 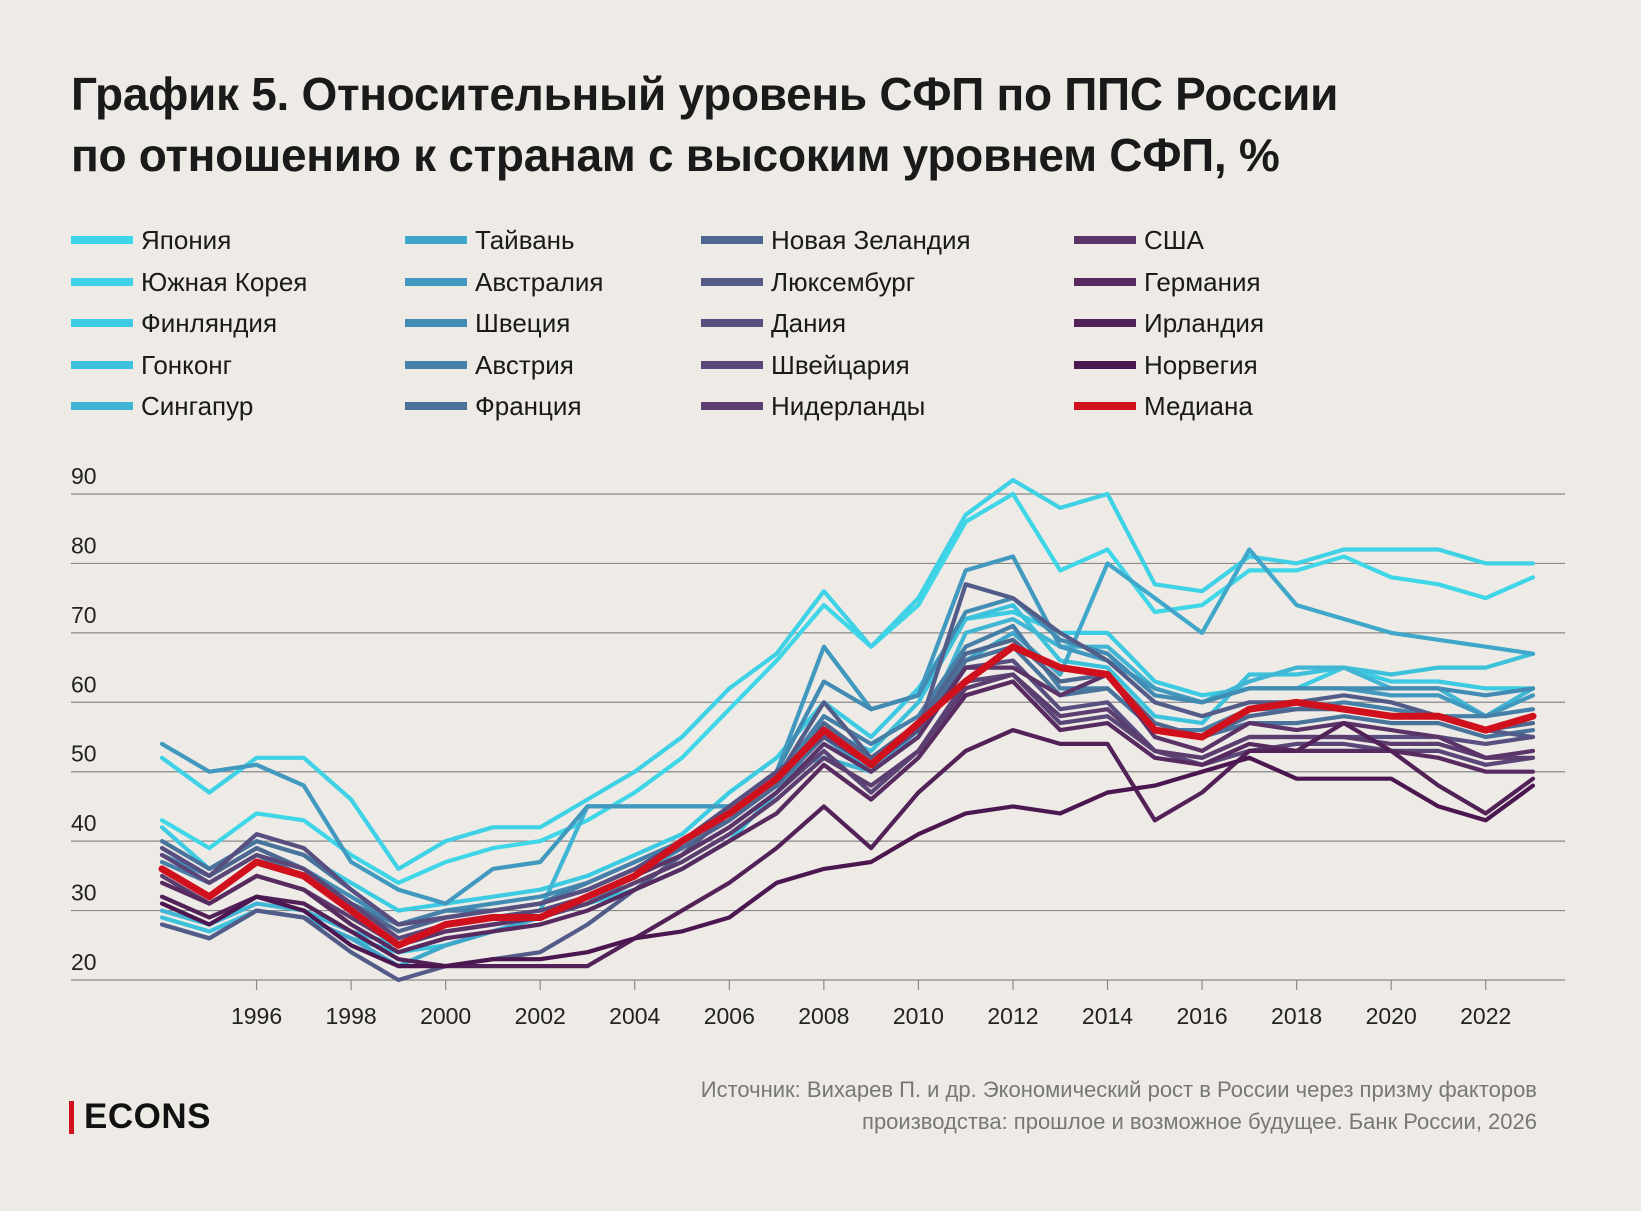 I want to click on x-tick-label: 1998, so click(x=351, y=1016).